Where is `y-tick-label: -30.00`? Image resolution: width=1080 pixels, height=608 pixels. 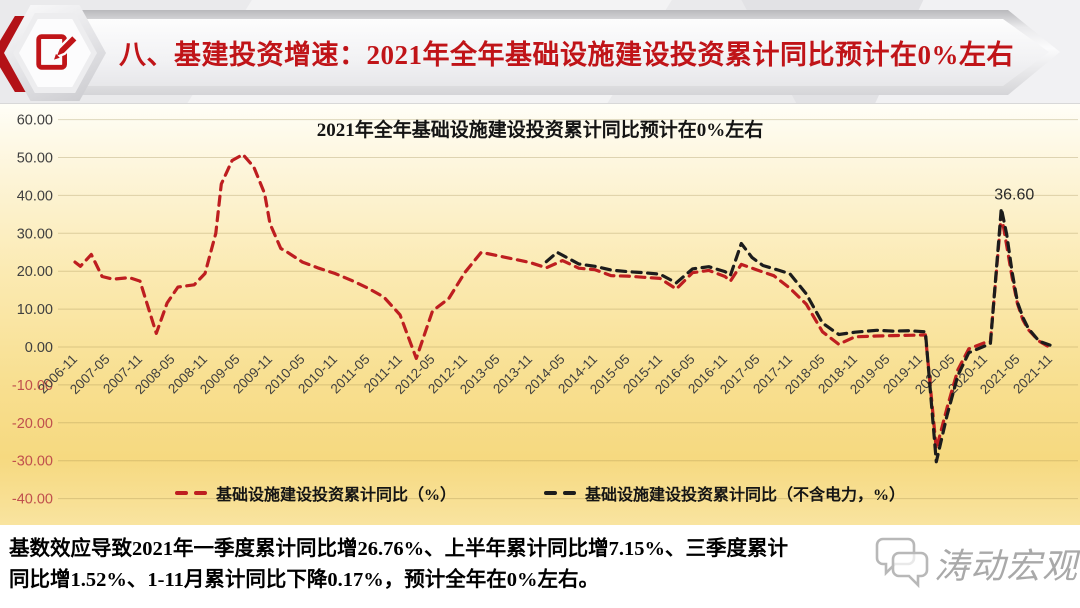 y-tick-label: -30.00 is located at coordinates (32, 462).